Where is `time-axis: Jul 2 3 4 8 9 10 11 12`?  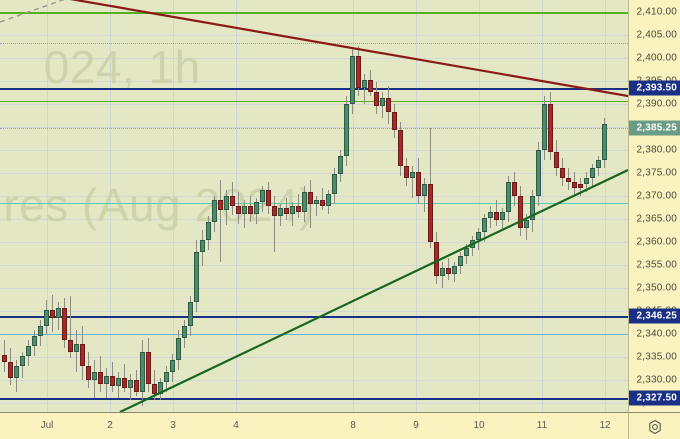 time-axis: Jul 2 3 4 8 9 10 11 12 is located at coordinates (314, 425).